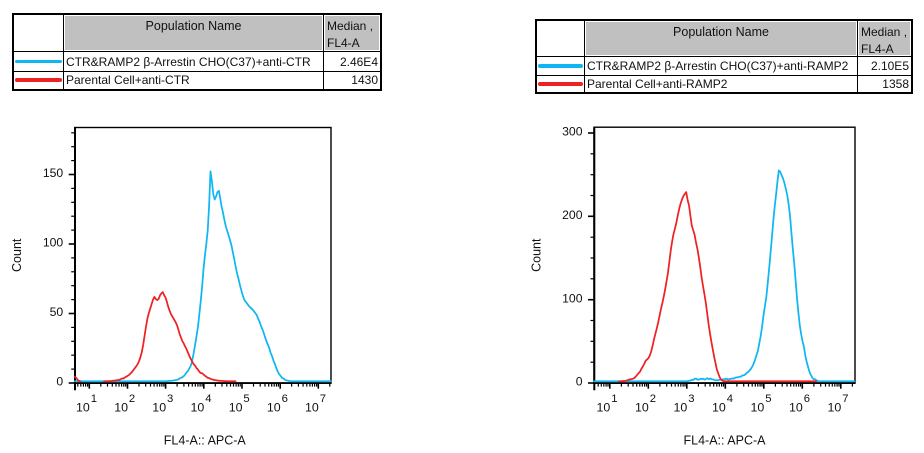 Image resolution: width=924 pixels, height=453 pixels. What do you see at coordinates (57, 312) in the screenshot?
I see `svg-text: 50` at bounding box center [57, 312].